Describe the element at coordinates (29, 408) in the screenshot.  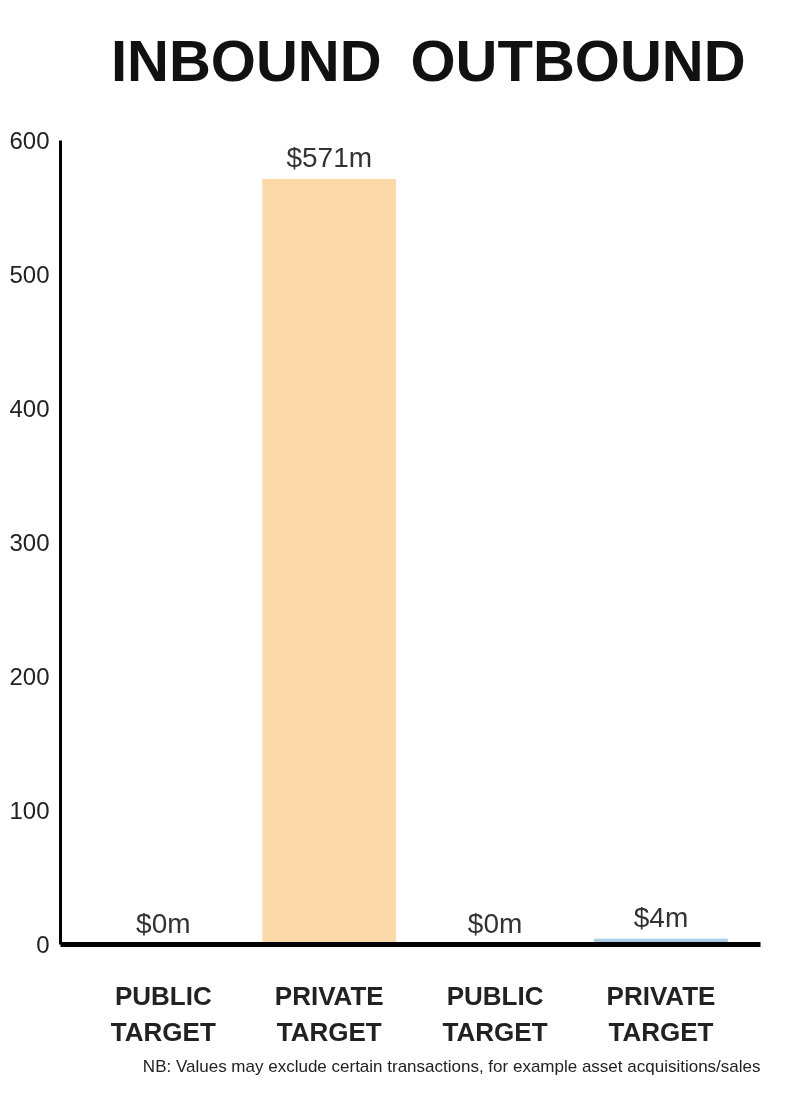
I see `y-tick-label: 400` at that location.